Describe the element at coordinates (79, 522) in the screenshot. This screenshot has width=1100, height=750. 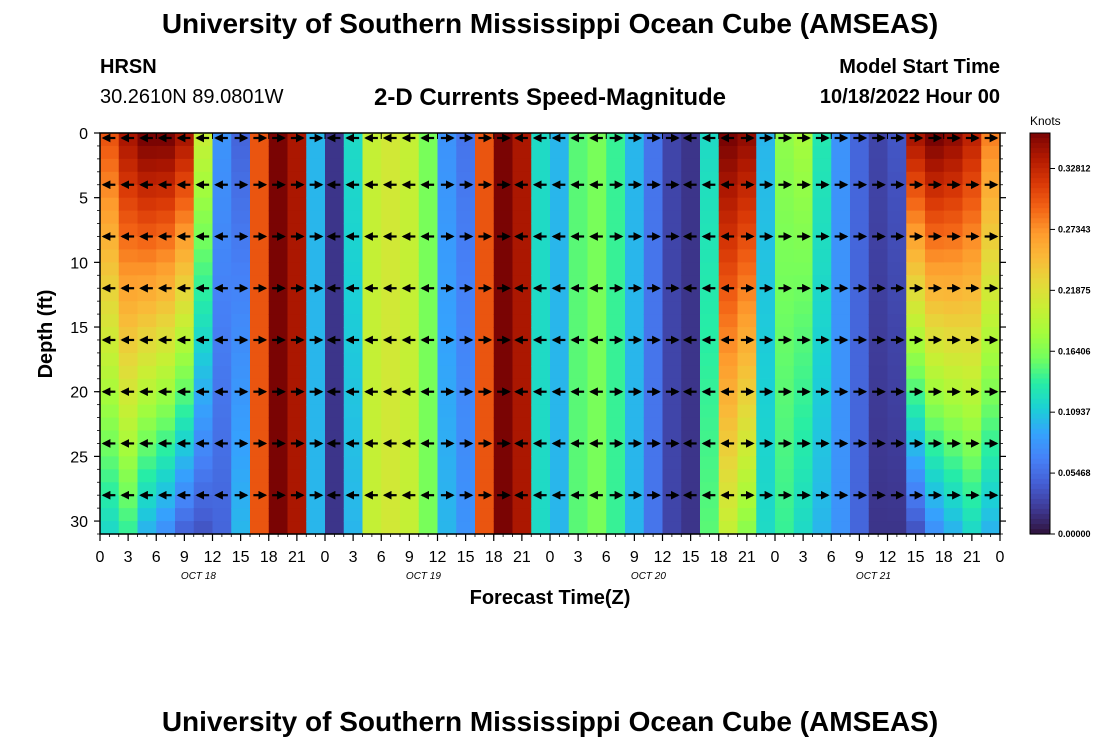
I see `y-tick-label: 30` at that location.